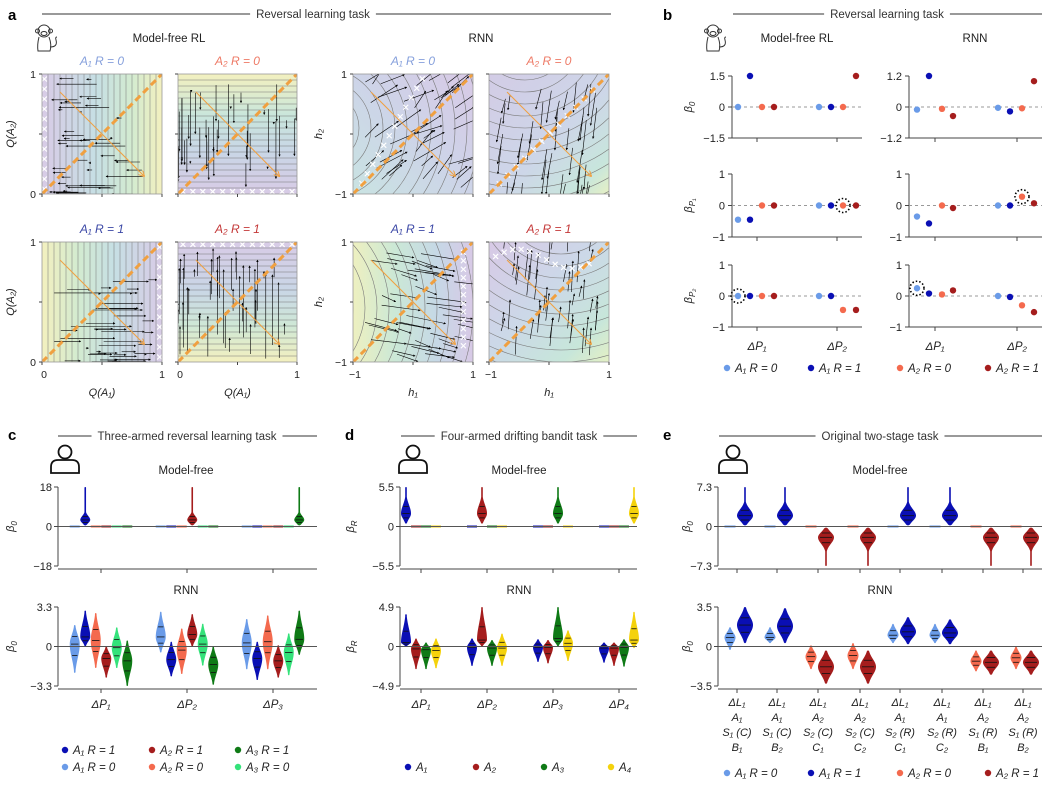  I want to click on legend-item: A₁ R = 1, so click(834, 369).